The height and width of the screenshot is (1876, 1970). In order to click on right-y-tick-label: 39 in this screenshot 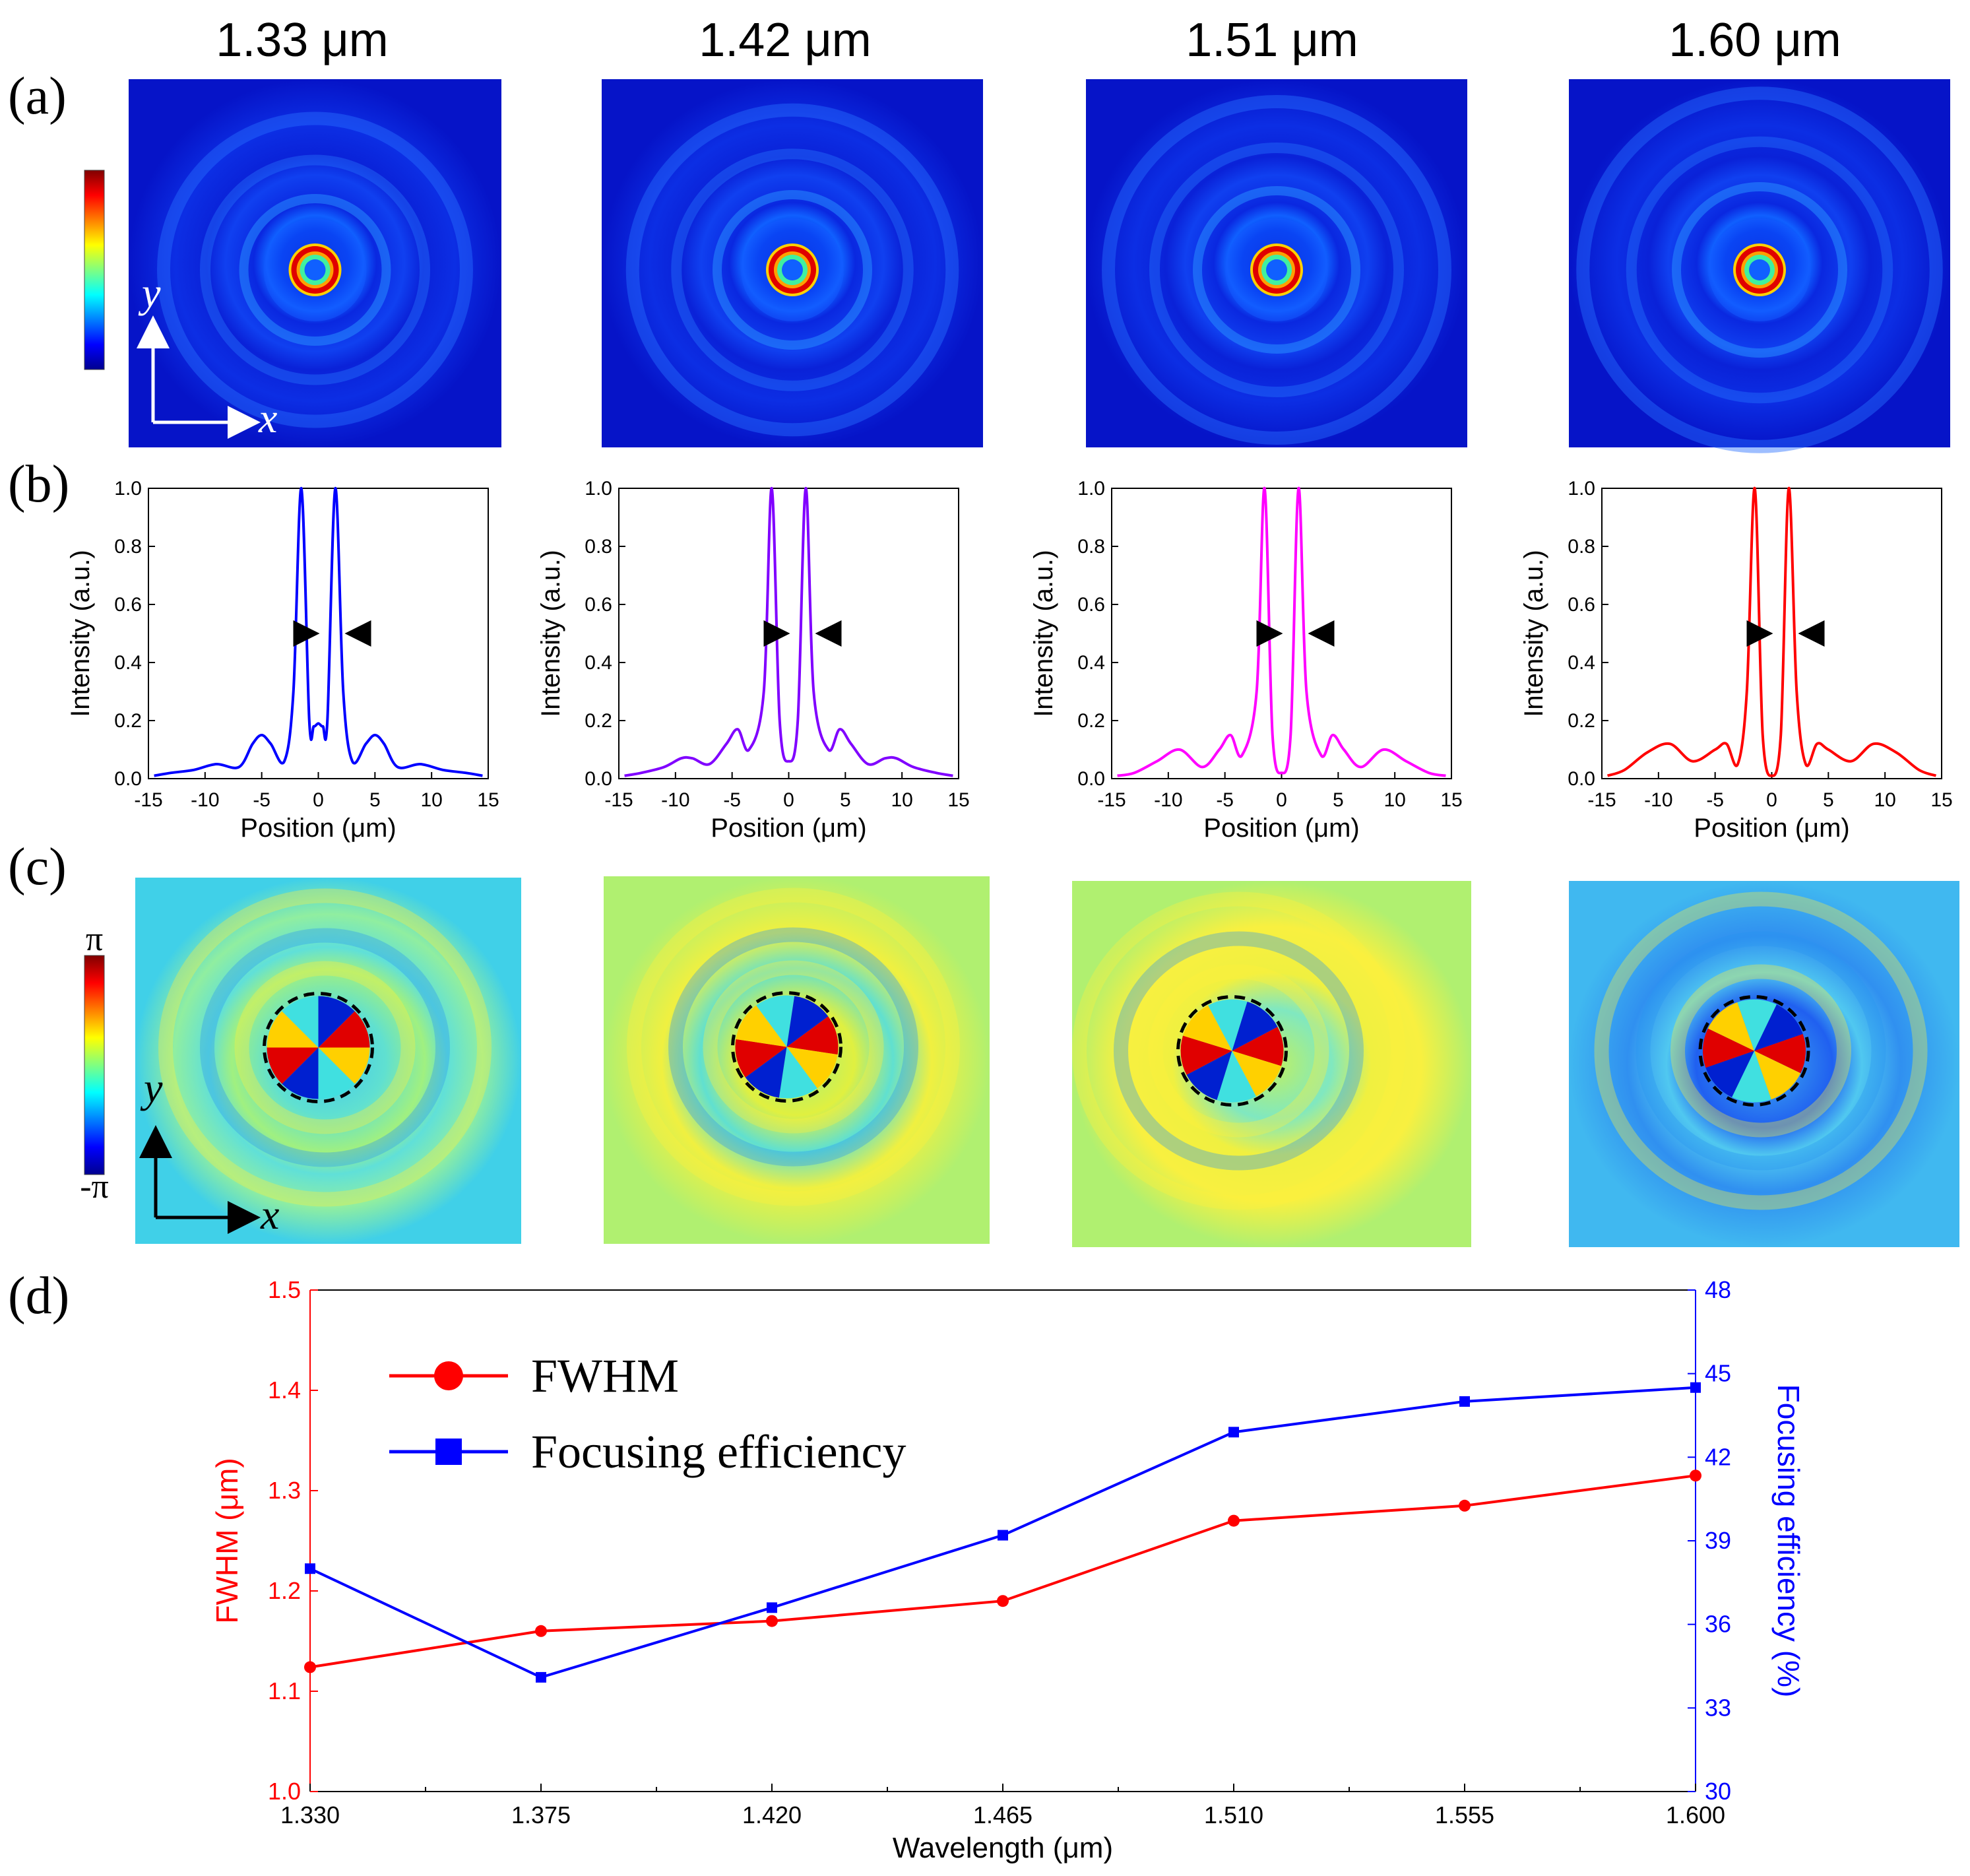, I will do `click(1718, 1540)`.